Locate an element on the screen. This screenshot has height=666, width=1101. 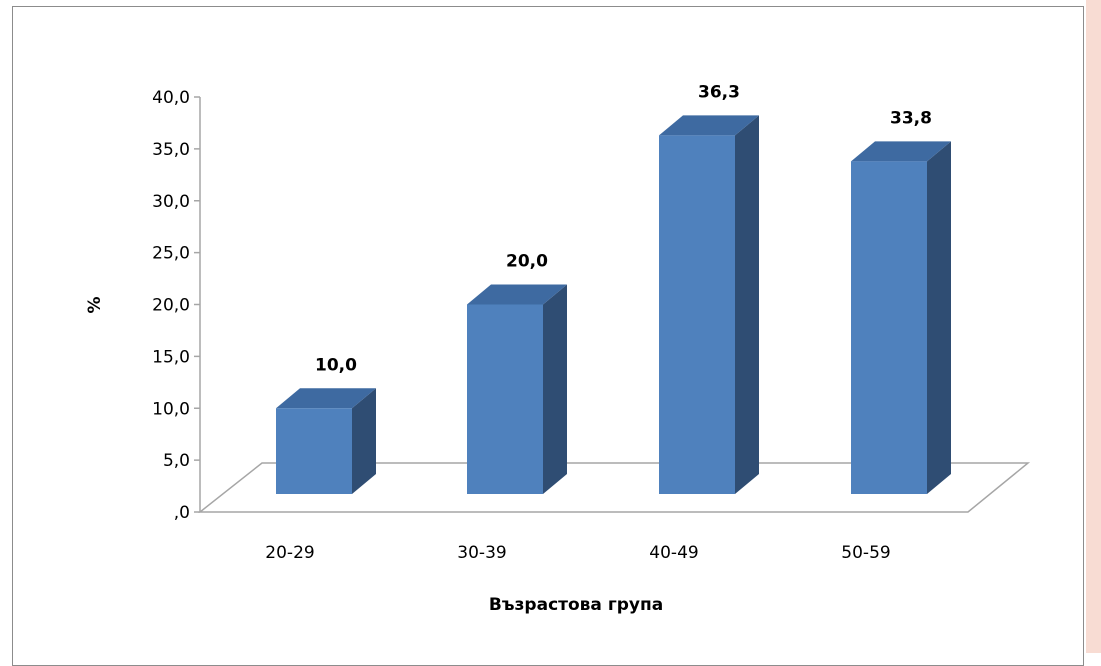
data-label: 20,0 is located at coordinates (527, 262).